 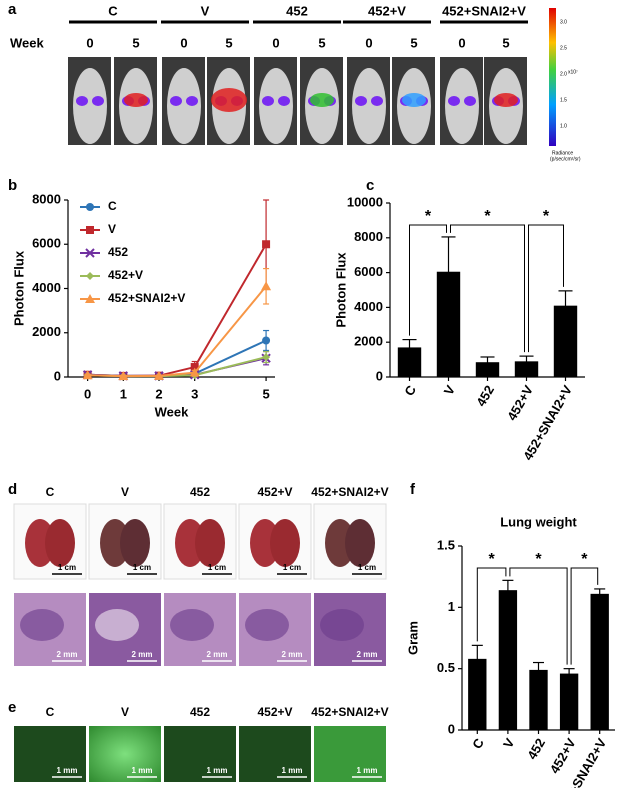 What do you see at coordinates (111, 275) in the screenshot?
I see `legend-item: 452+V` at bounding box center [111, 275].